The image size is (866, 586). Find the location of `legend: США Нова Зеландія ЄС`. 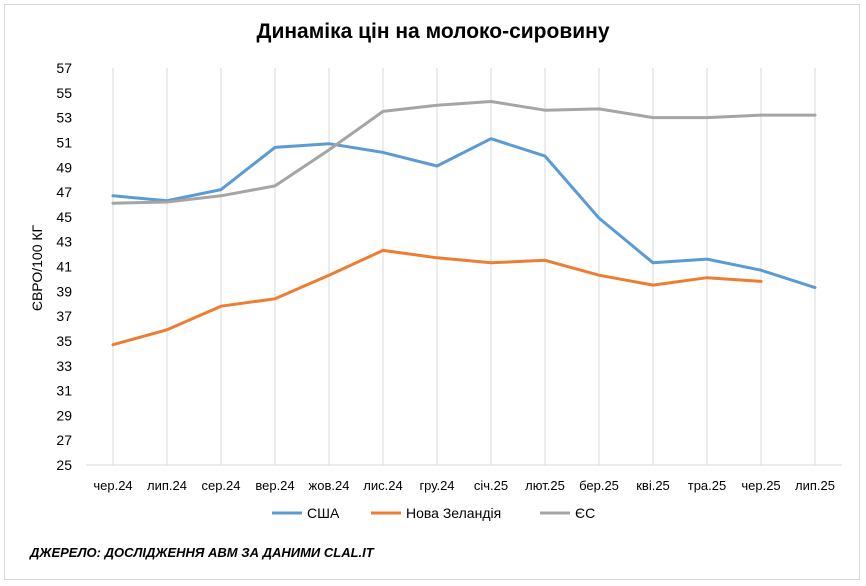

legend: США Нова Зеландія ЄС is located at coordinates (433, 513).